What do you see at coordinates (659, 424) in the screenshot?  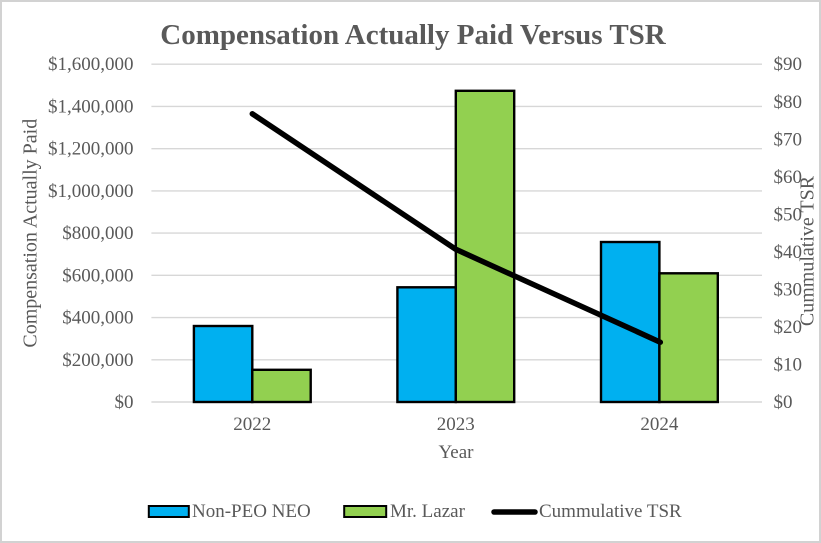 I see `svg-text: 2024` at bounding box center [659, 424].